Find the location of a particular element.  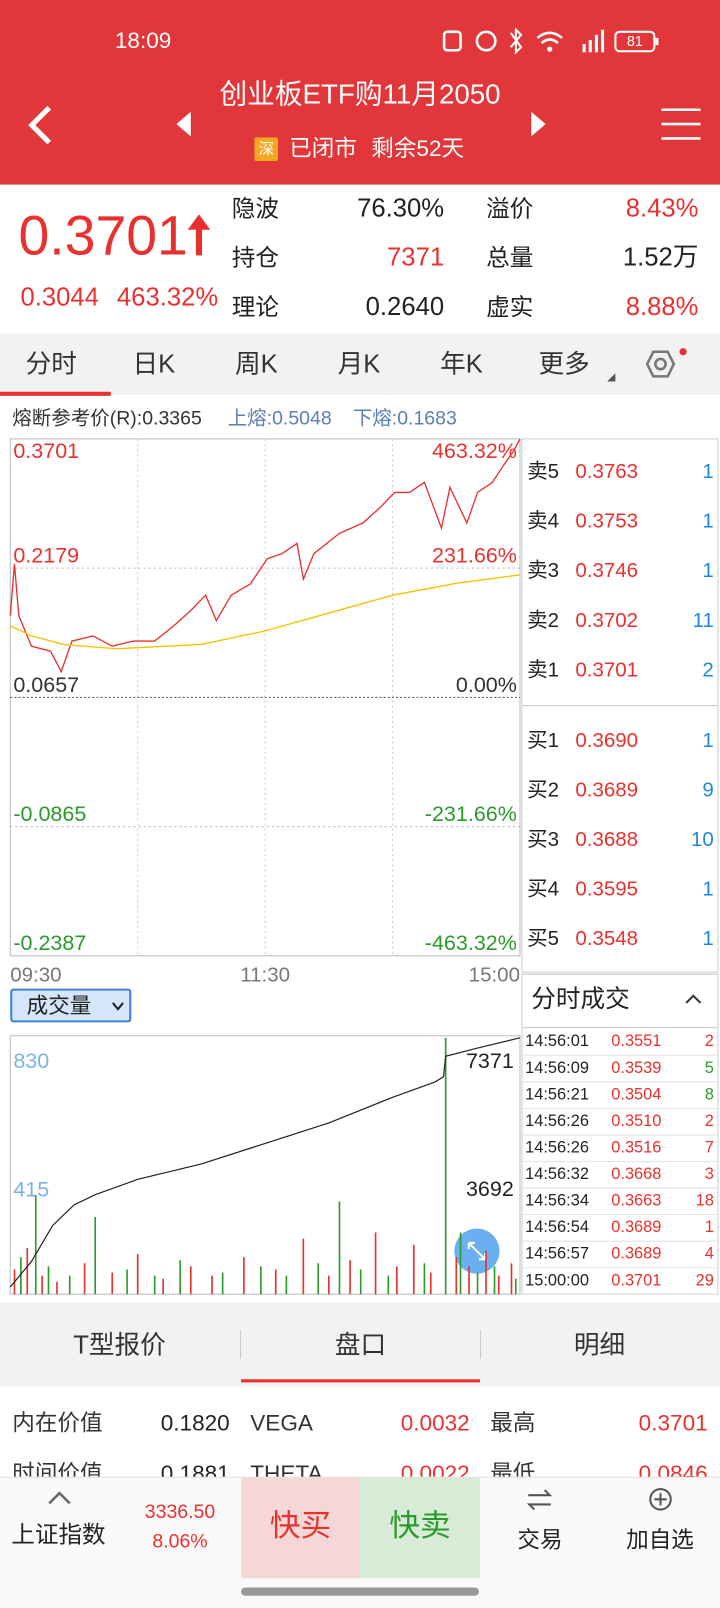

prev-button is located at coordinates (184, 124).